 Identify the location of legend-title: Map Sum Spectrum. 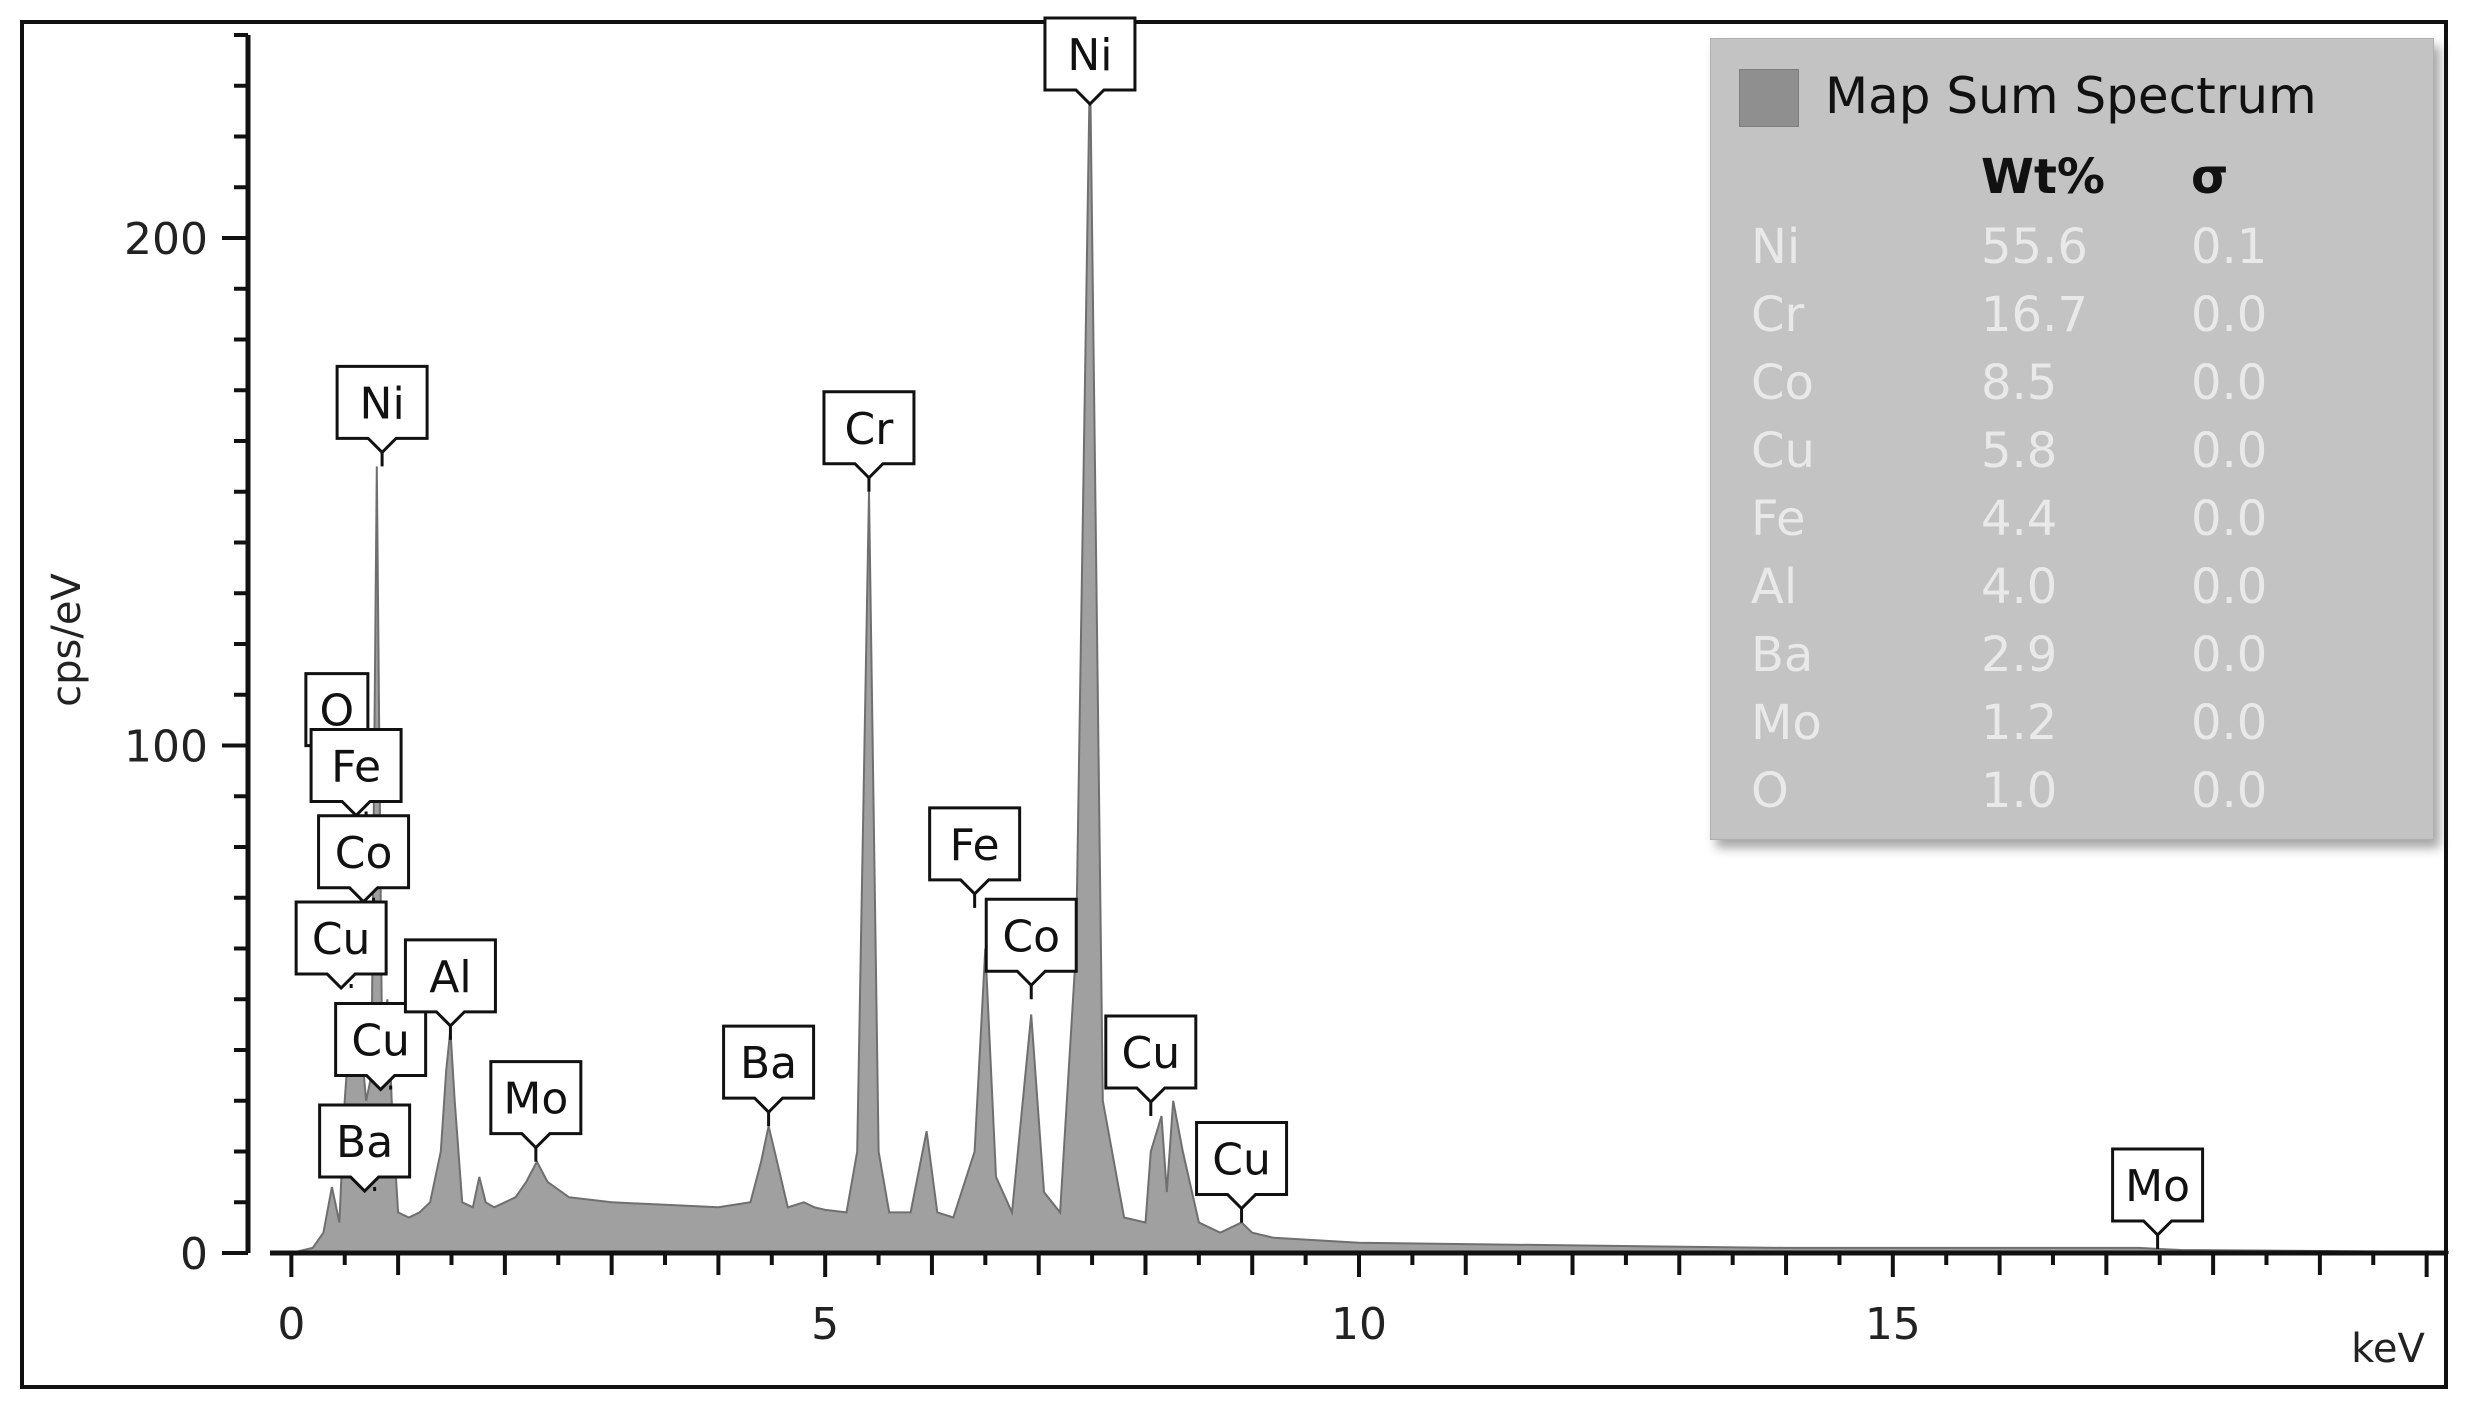
(2071, 96).